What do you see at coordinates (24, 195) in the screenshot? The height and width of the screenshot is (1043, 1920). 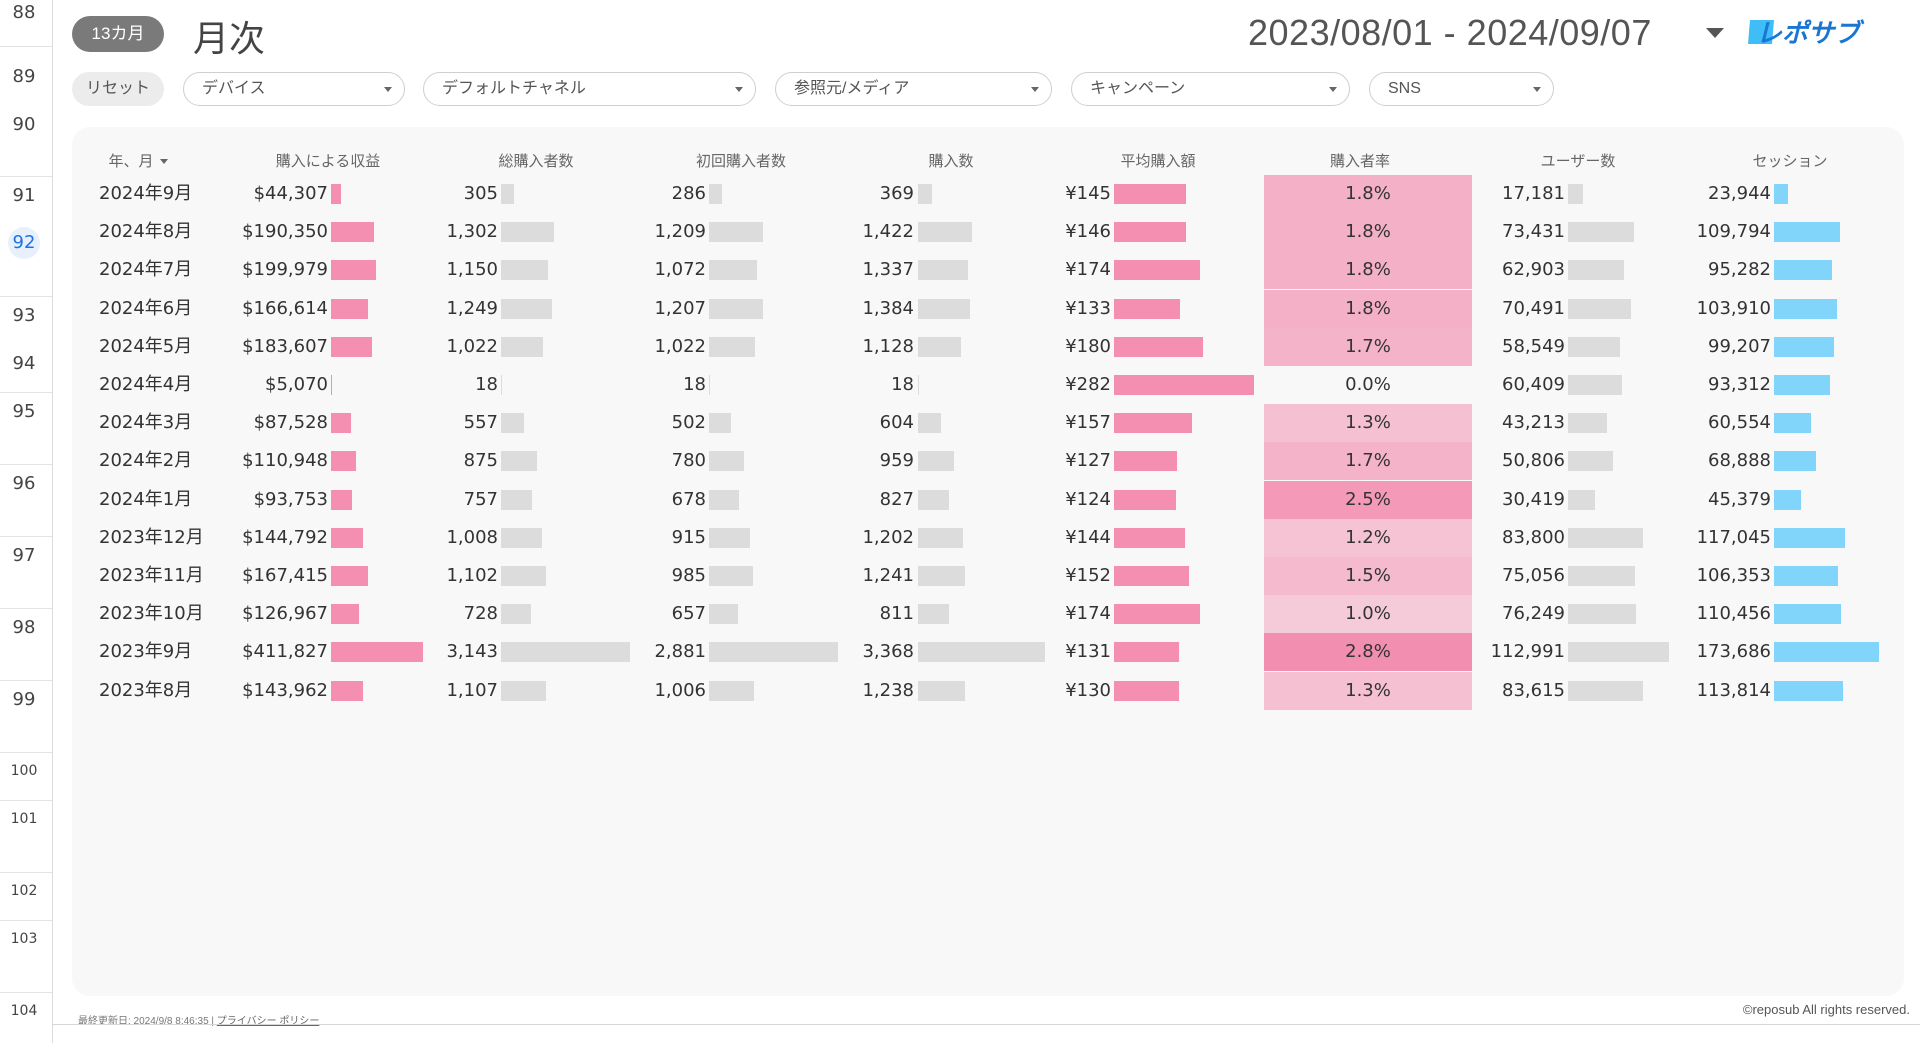 I see `row-number: 91` at bounding box center [24, 195].